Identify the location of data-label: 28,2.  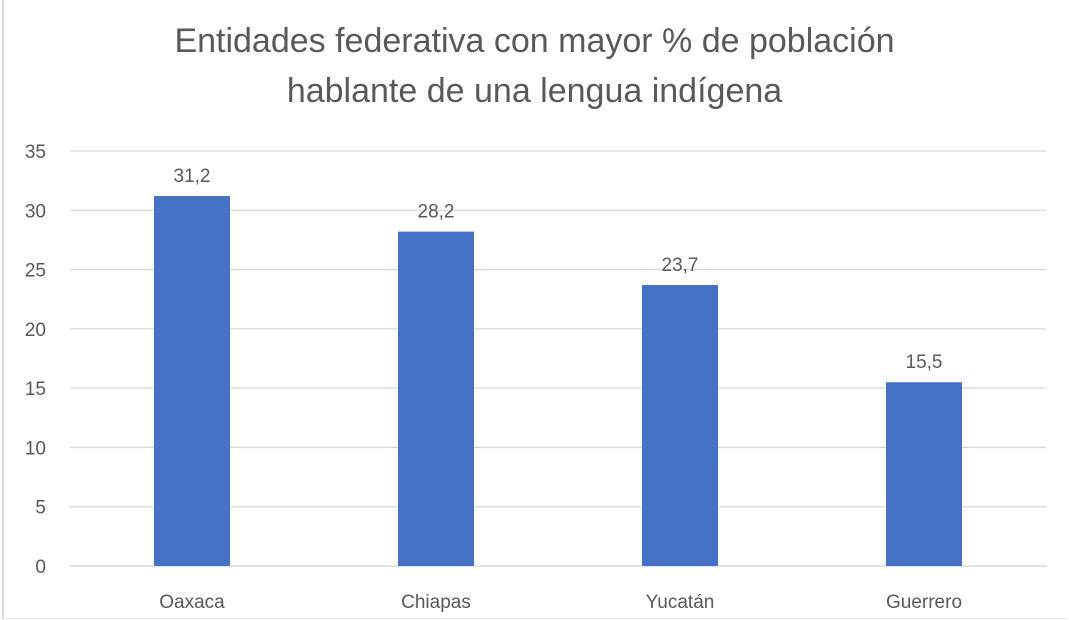
(436, 212).